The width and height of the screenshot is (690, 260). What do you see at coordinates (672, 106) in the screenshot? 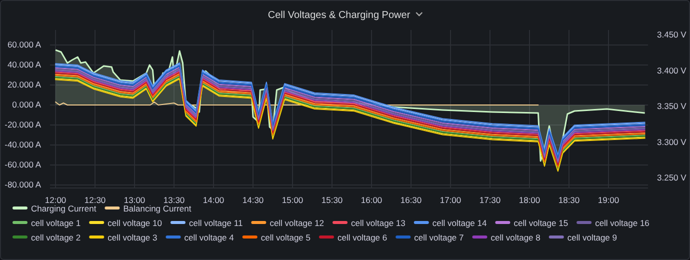
I see `y2-tick-label: 3.350 V` at bounding box center [672, 106].